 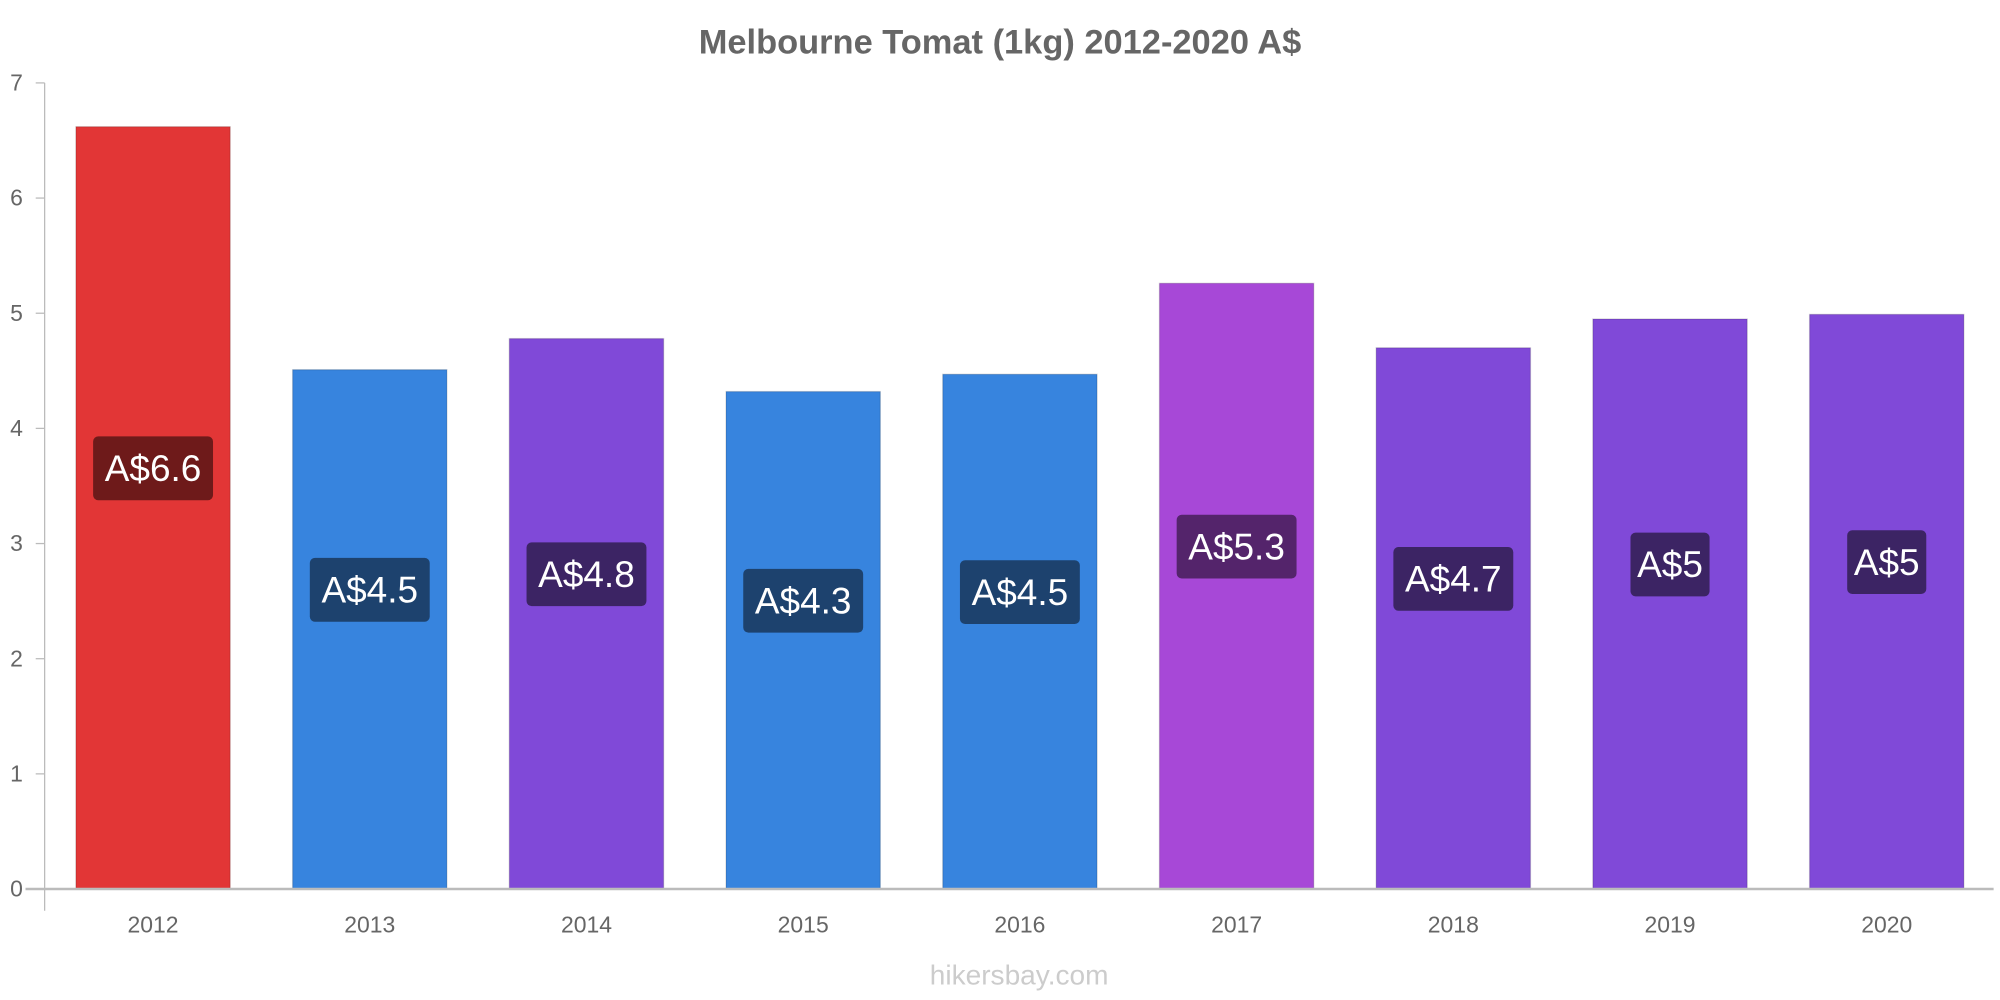 What do you see at coordinates (1236, 924) in the screenshot?
I see `x-tick-label: 2017` at bounding box center [1236, 924].